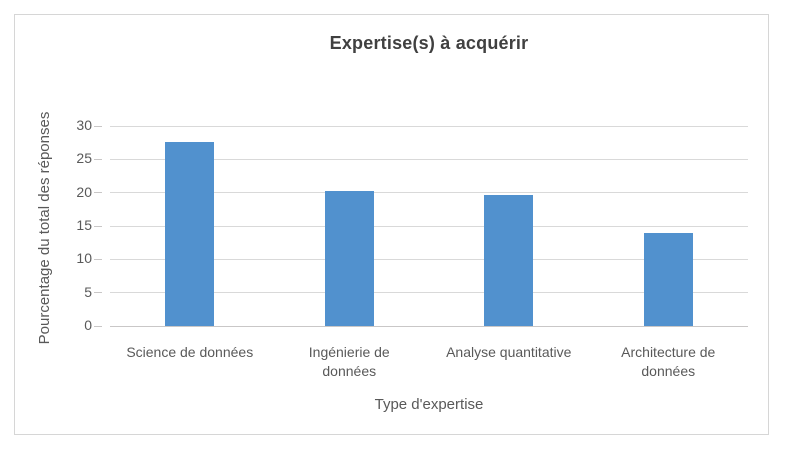  Describe the element at coordinates (84, 191) in the screenshot. I see `y-tick-label: 20` at that location.